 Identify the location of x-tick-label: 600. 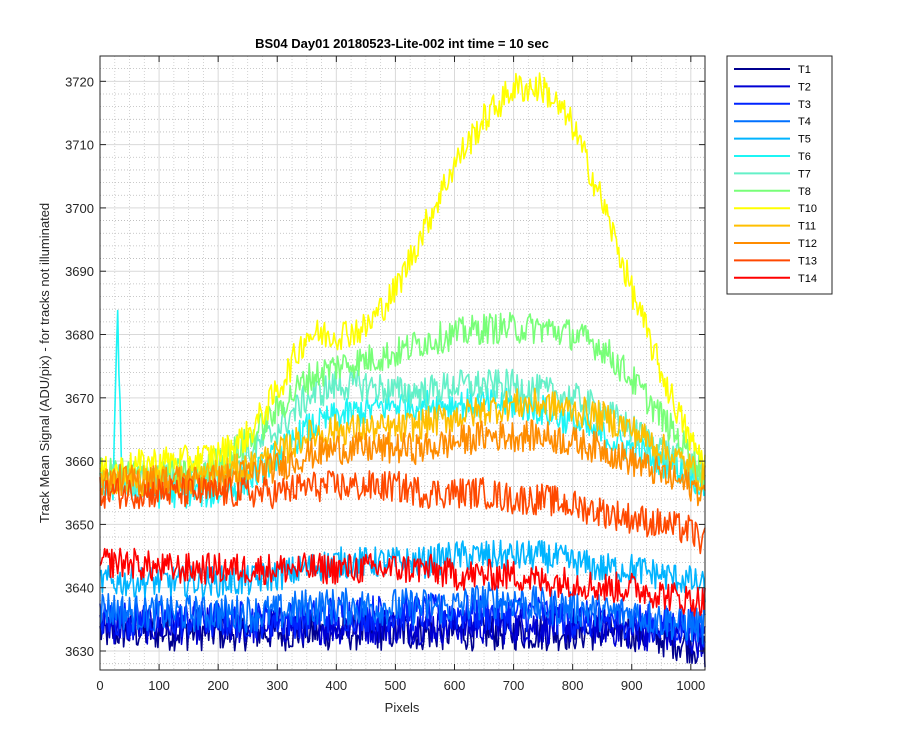
(455, 685).